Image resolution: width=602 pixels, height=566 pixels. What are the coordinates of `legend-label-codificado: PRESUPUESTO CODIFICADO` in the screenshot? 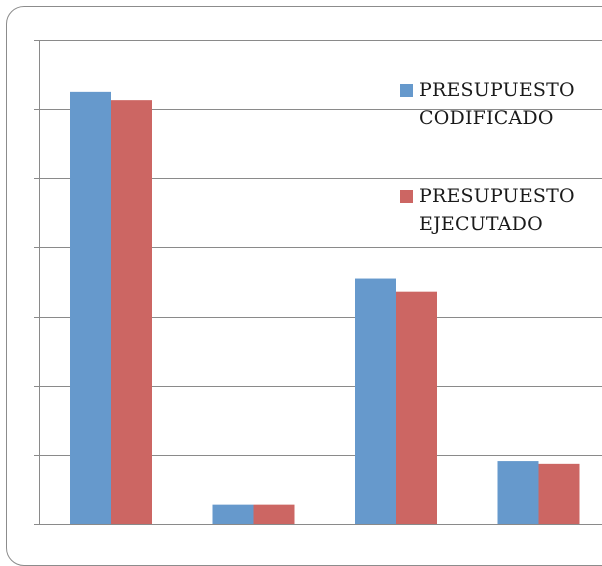 It's located at (497, 104).